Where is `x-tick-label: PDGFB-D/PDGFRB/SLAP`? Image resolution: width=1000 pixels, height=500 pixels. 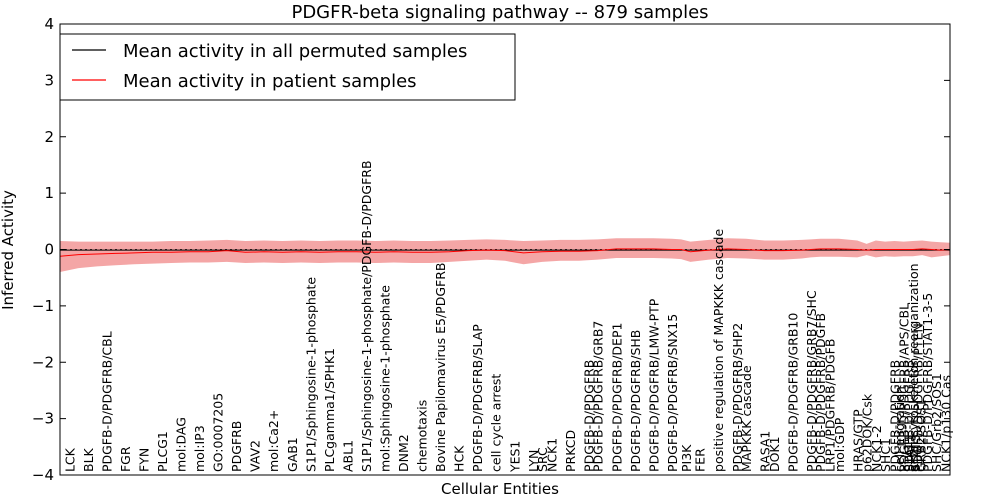 x-tick-label: PDGFB-D/PDGFRB/SLAP is located at coordinates (477, 398).